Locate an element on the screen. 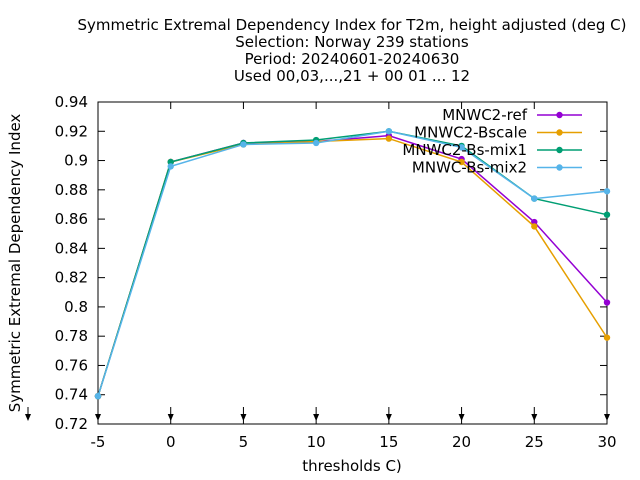  y-axis-arrow-icon is located at coordinates (28, 414).